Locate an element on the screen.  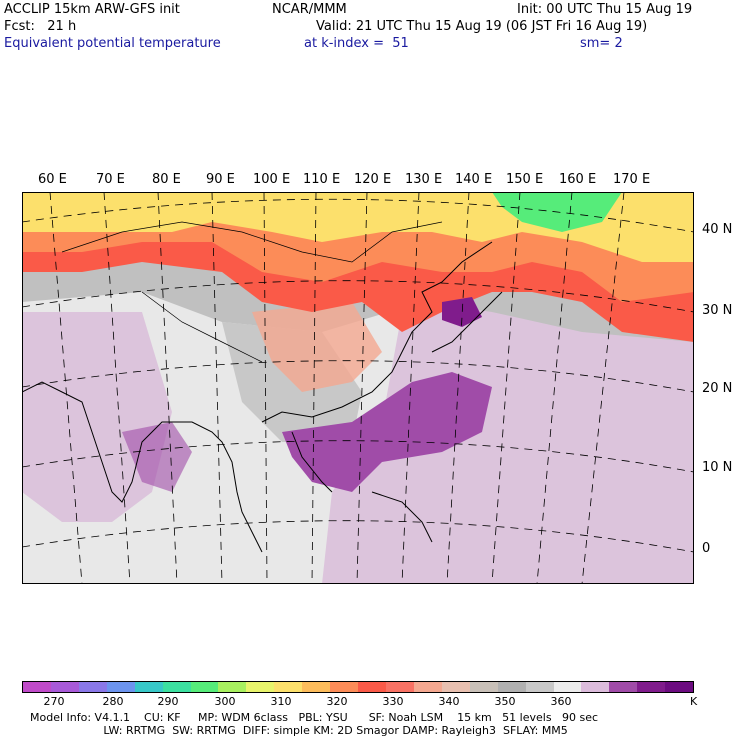
country-borders is located at coordinates (252, 292).